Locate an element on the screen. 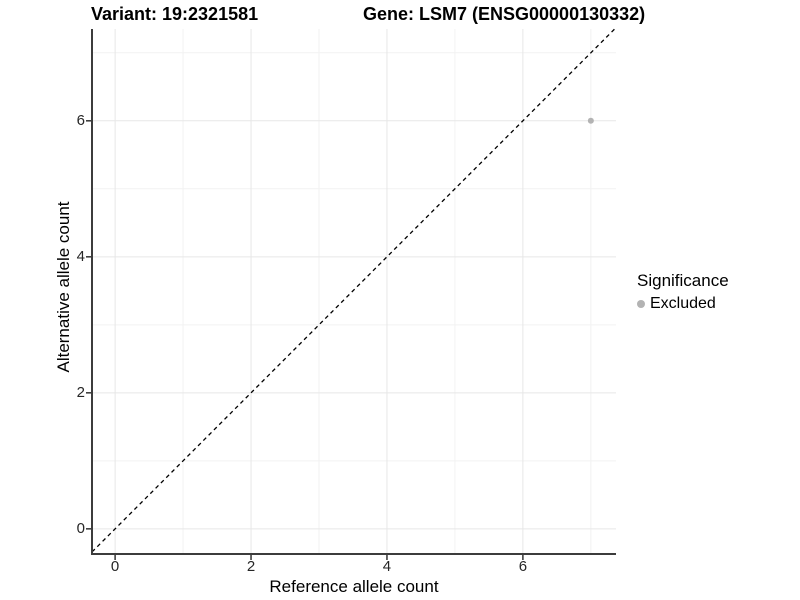  y-tick-label: 4 is located at coordinates (80, 256).